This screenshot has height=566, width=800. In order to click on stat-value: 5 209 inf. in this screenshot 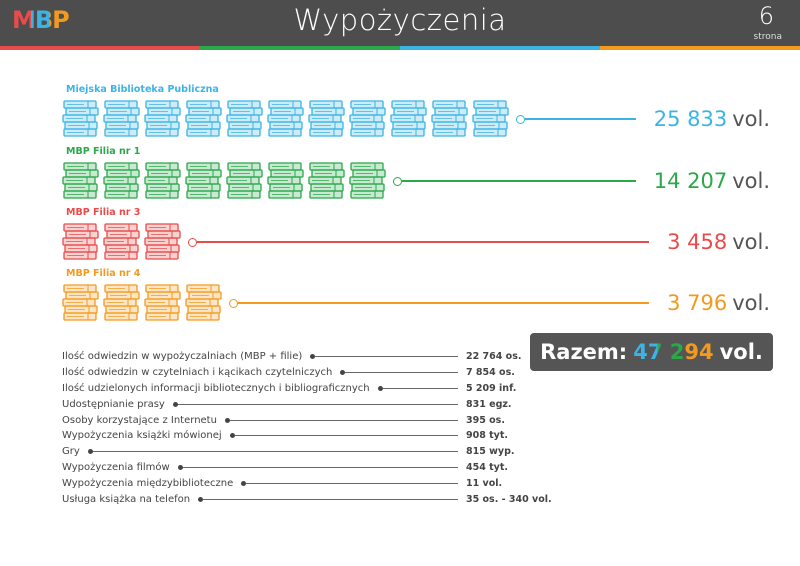, I will do `click(491, 388)`.